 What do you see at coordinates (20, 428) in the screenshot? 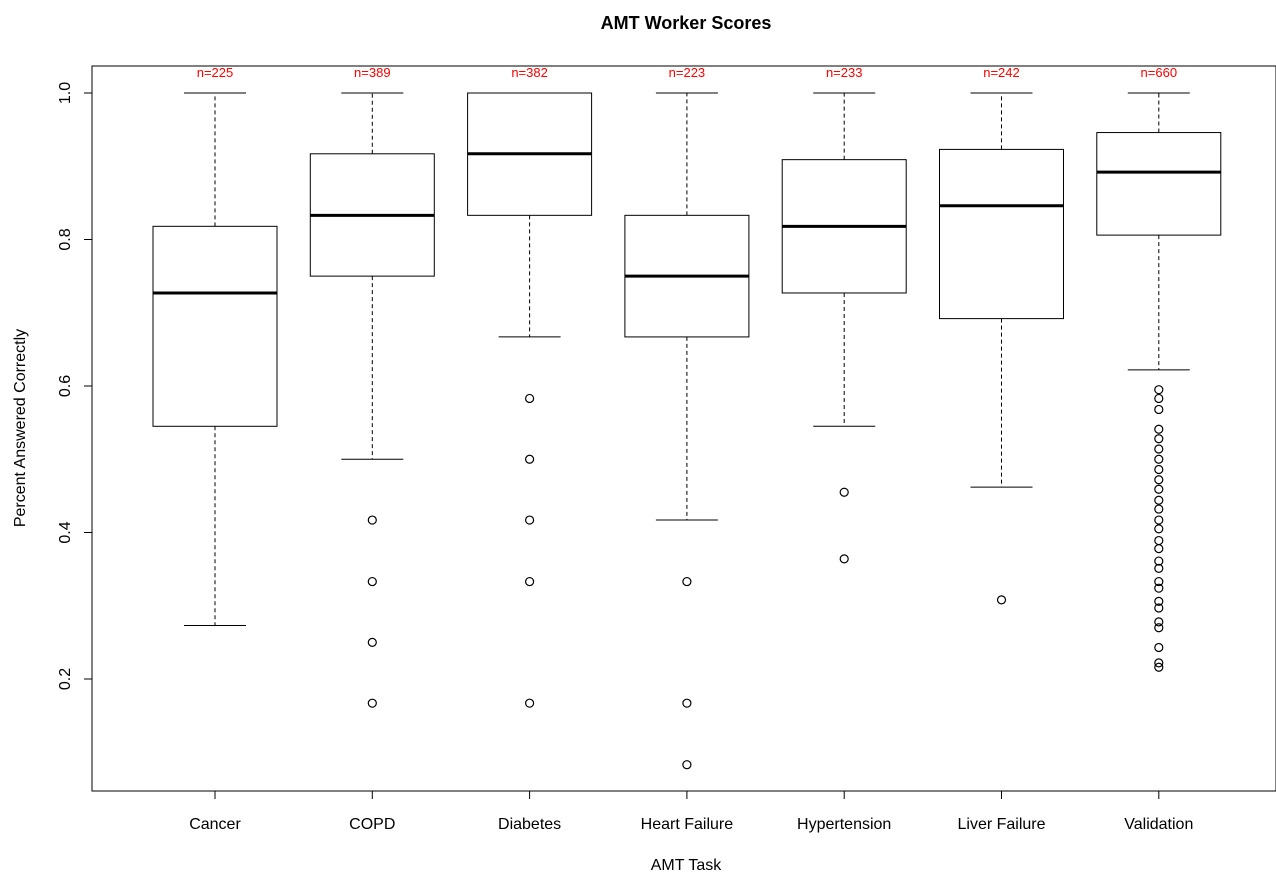
I see `y-axis-label: Percent Answered Correctly` at bounding box center [20, 428].